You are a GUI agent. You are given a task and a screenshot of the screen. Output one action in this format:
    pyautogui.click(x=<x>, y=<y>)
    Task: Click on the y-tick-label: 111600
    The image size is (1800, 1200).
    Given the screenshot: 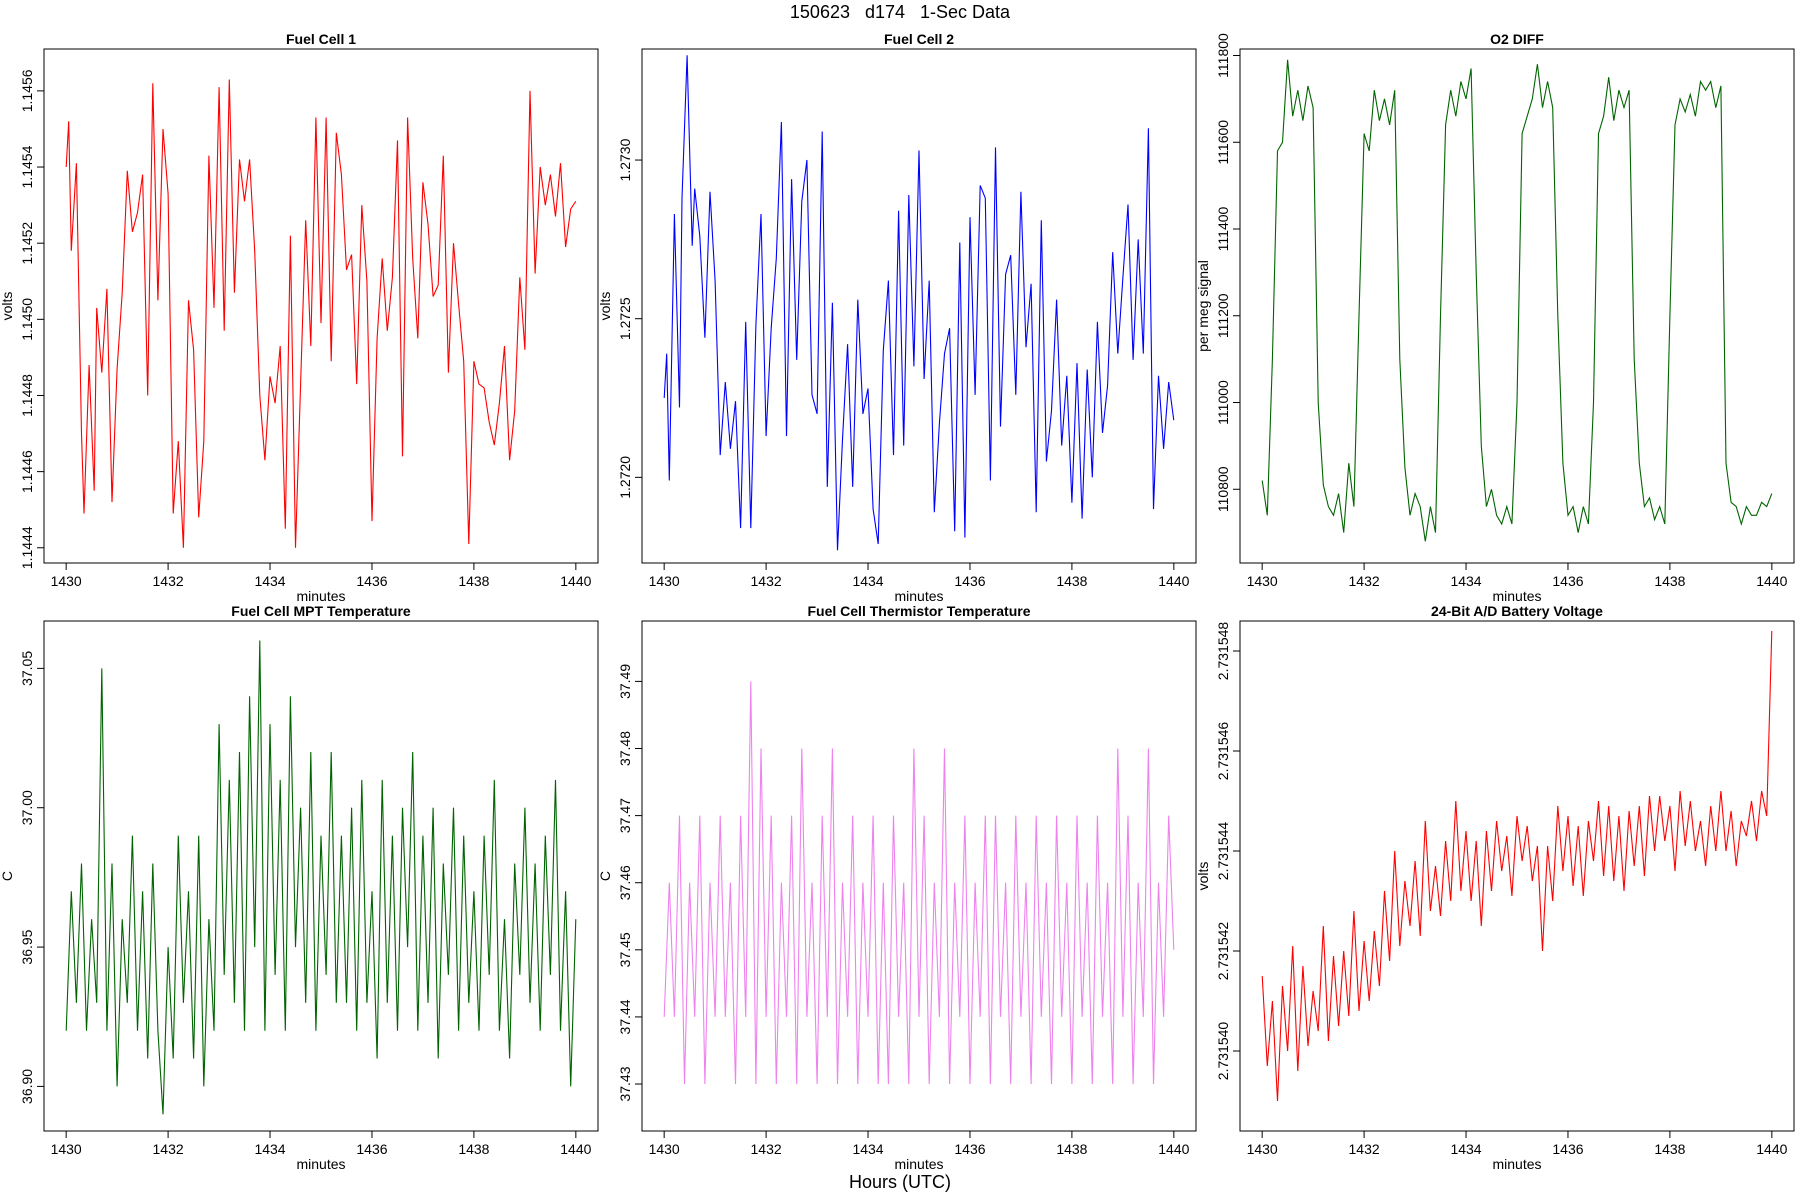 What is the action you would take?
    pyautogui.click(x=1223, y=142)
    